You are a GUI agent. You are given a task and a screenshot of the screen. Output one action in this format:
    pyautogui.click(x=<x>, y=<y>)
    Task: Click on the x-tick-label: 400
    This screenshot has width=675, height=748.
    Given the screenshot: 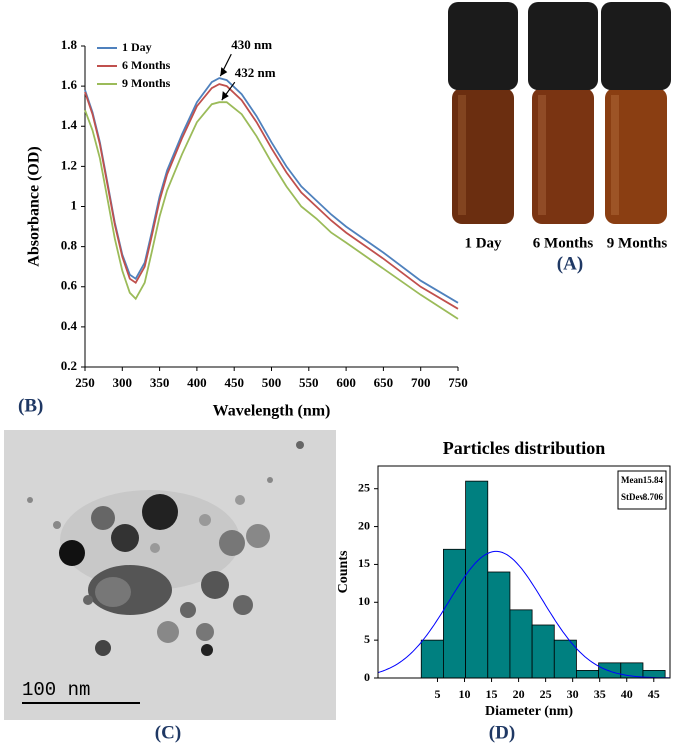 What is the action you would take?
    pyautogui.click(x=197, y=382)
    